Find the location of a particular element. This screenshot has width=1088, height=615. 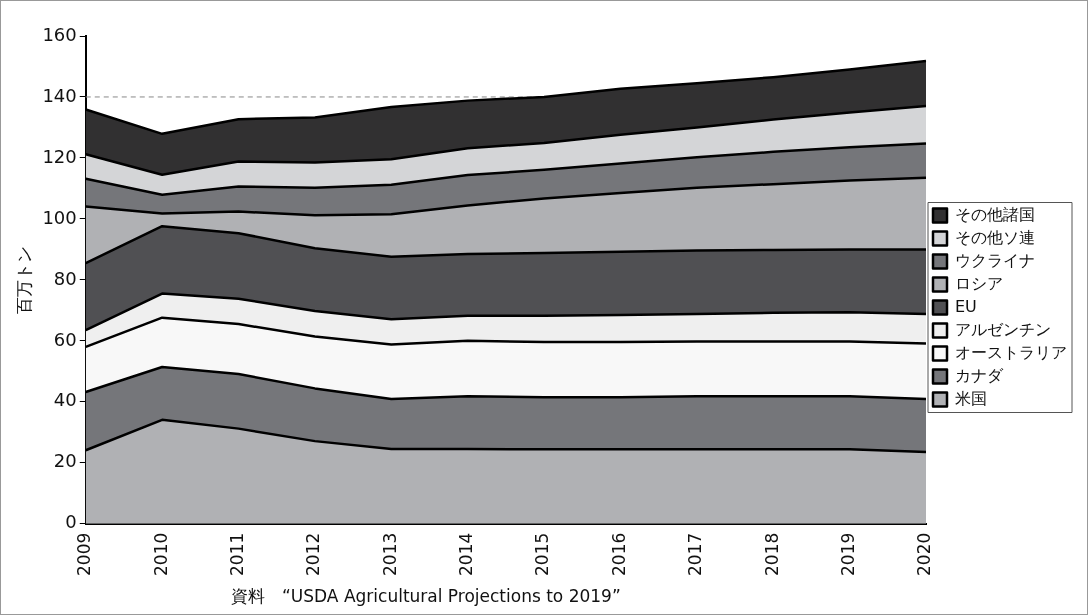

x-tick-label: 2009 is located at coordinates (84, 554).